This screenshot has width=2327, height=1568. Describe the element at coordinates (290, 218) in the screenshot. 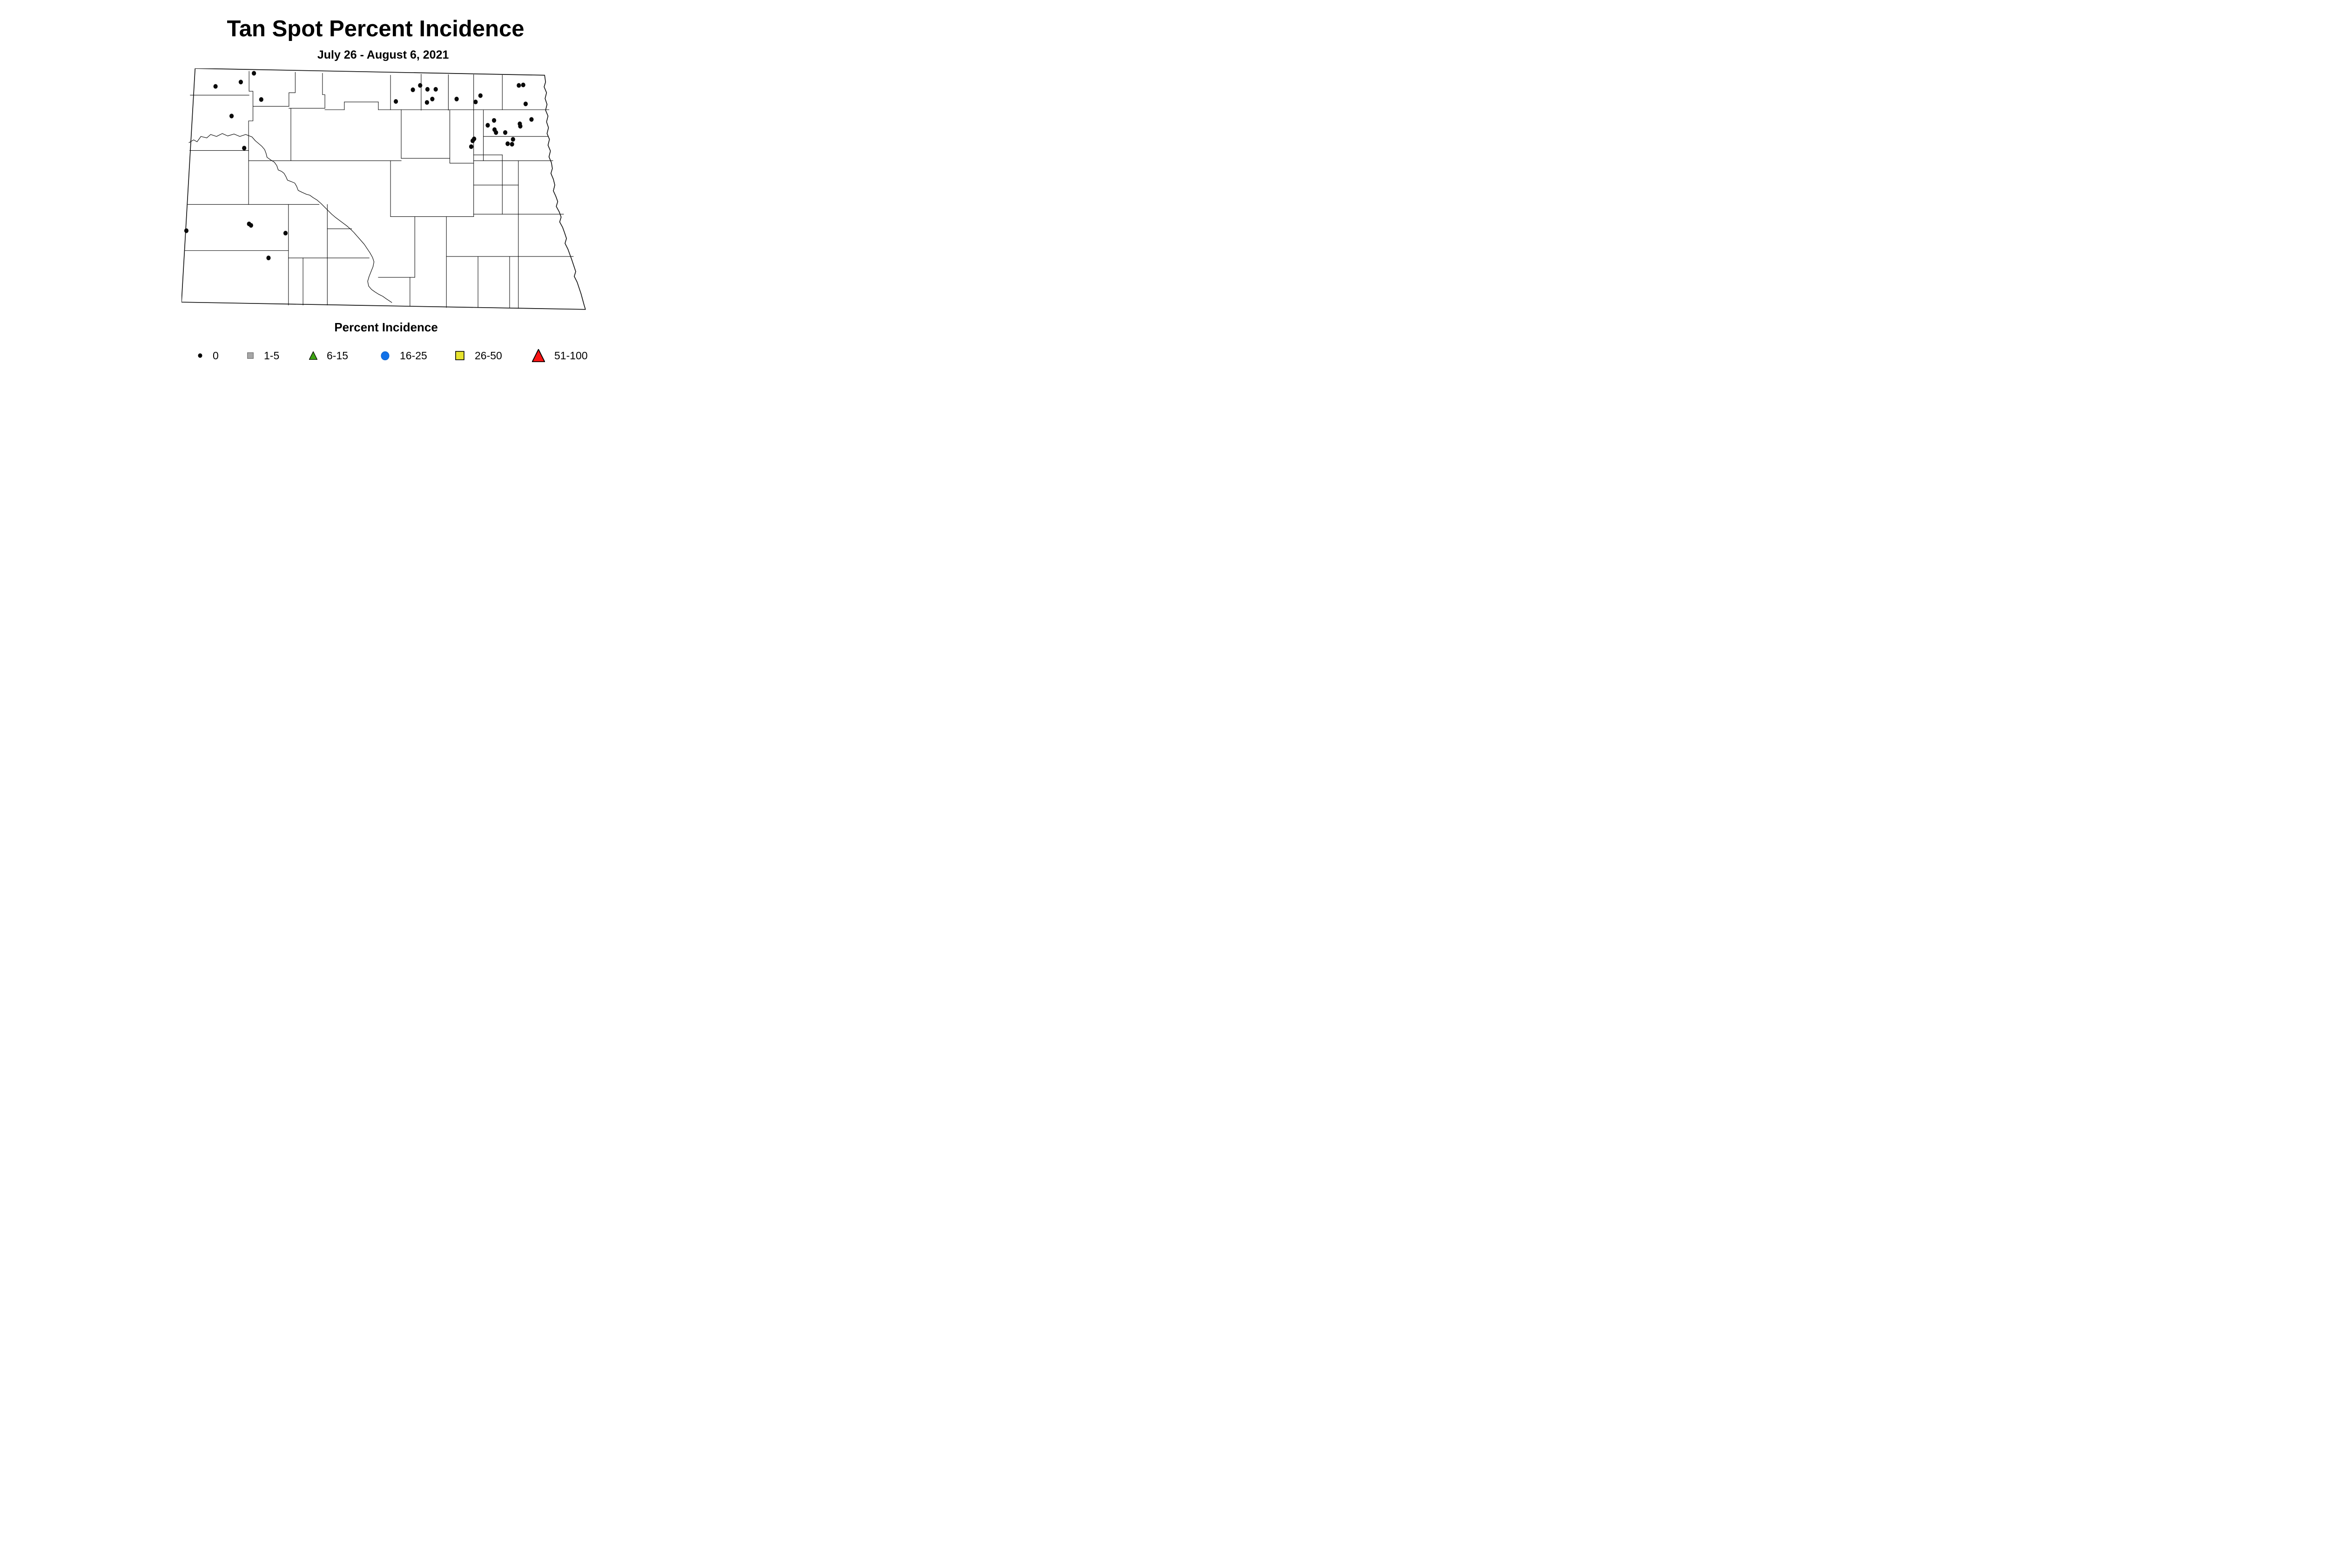

I see `missouri-river` at that location.